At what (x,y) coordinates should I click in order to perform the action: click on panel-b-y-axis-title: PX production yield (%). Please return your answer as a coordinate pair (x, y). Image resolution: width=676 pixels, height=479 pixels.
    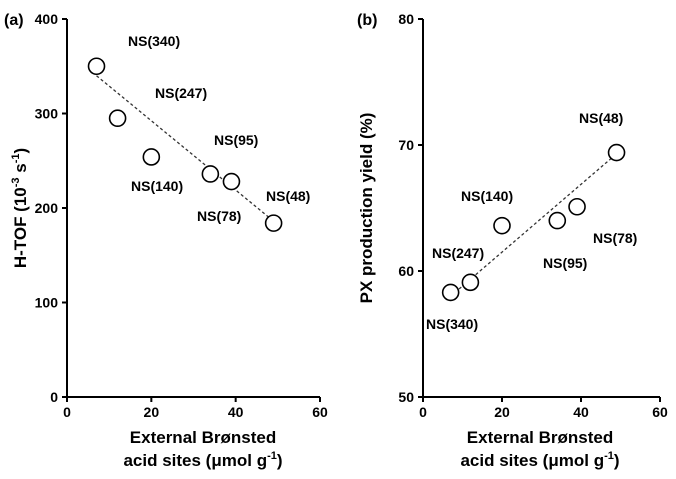
    Looking at the image, I should click on (366, 208).